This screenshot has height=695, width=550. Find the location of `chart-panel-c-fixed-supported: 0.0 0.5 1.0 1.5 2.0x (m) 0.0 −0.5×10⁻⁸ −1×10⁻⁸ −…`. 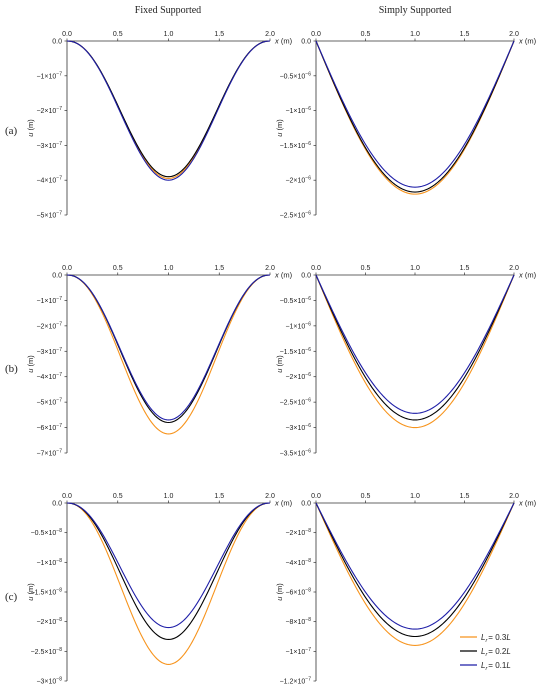

chart-panel-c-fixed-supported: 0.0 0.5 1.0 1.5 2.0x (m) 0.0 −0.5×10⁻⁸ −1×10⁻⁸ −… is located at coordinates (159, 589).